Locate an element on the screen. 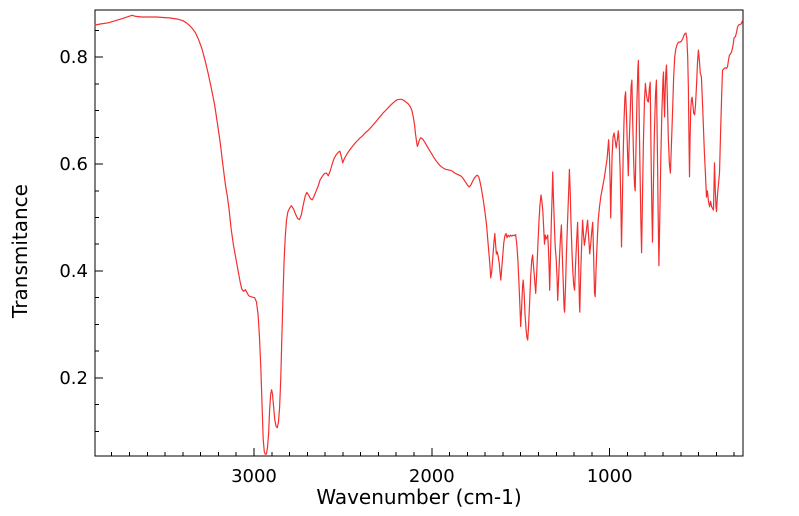 Image resolution: width=799 pixels, height=516 pixels. y-tick-label: 0.4 is located at coordinates (73, 271).